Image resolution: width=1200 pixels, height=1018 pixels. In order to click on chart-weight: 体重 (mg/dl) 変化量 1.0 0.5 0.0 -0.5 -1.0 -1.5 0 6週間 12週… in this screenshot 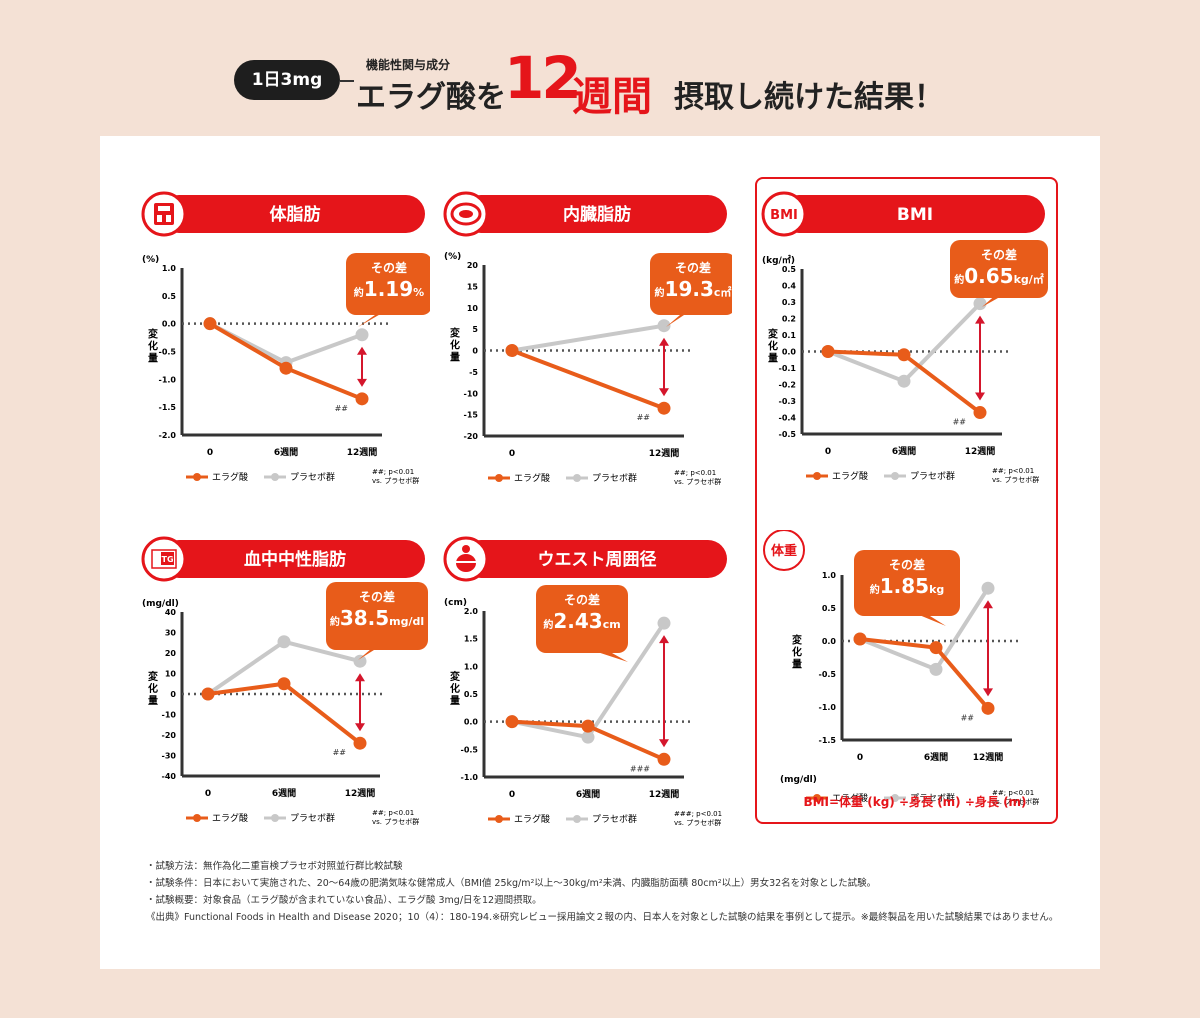, I will do `click(901, 669)`.